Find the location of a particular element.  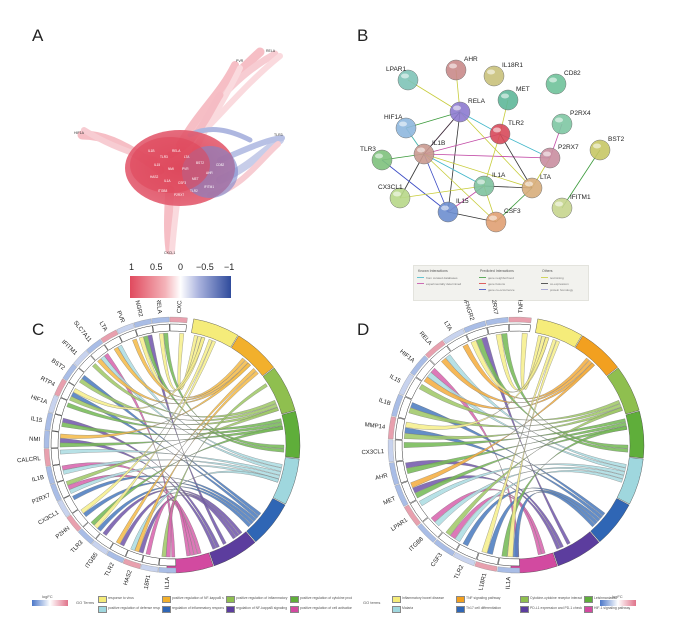

ppi-node-tlr3: TLR3 is located at coordinates (376, 158).